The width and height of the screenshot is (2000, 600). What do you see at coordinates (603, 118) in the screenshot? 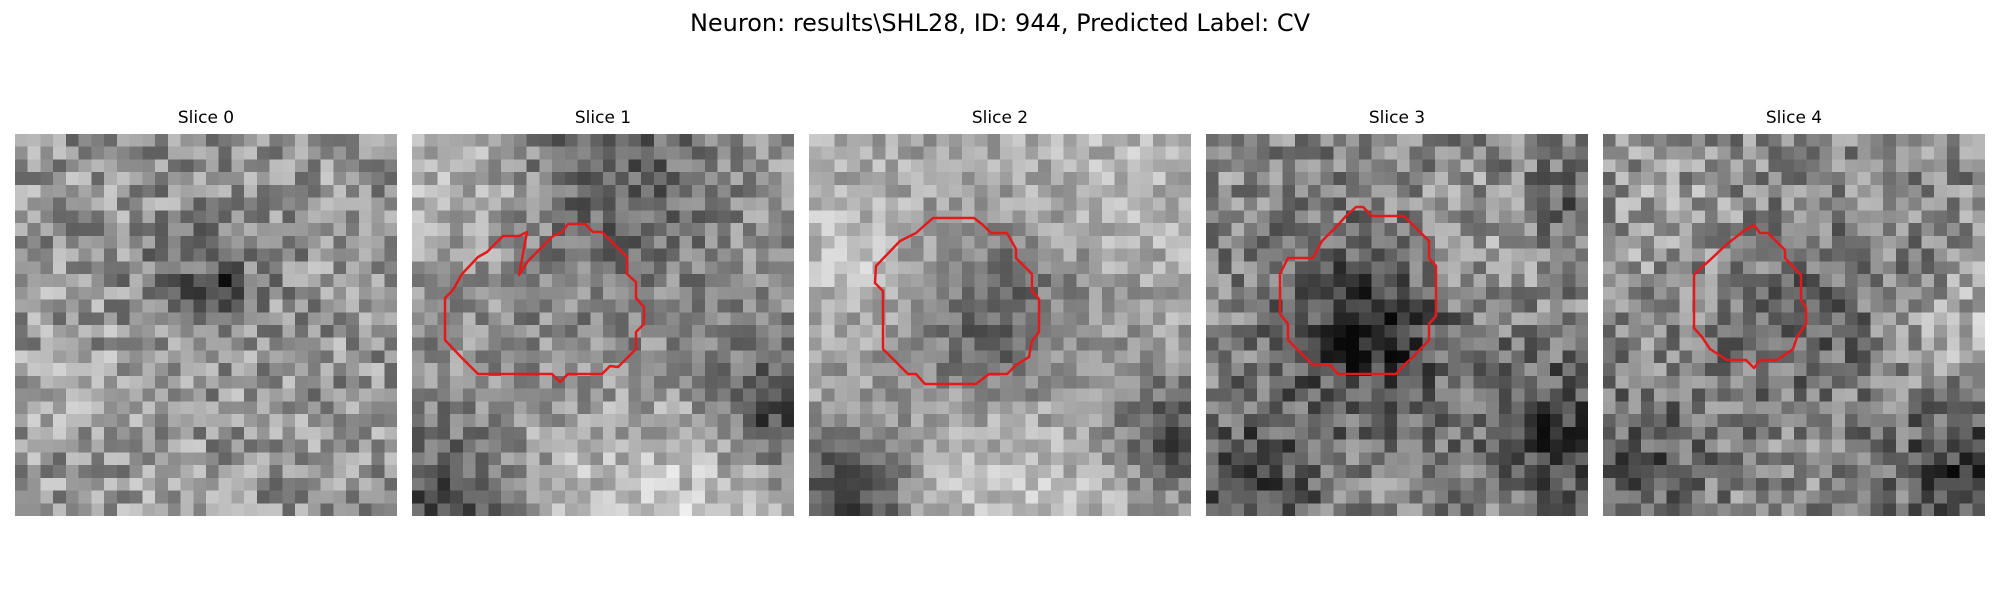
I see `slice-title: Slice 1` at bounding box center [603, 118].